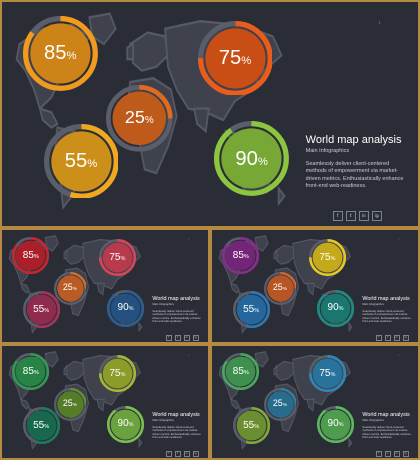 Image resolution: width=420 pixels, height=460 pixels. Describe the element at coordinates (353, 140) in the screenshot. I see `slide-title: World map analysis` at that location.